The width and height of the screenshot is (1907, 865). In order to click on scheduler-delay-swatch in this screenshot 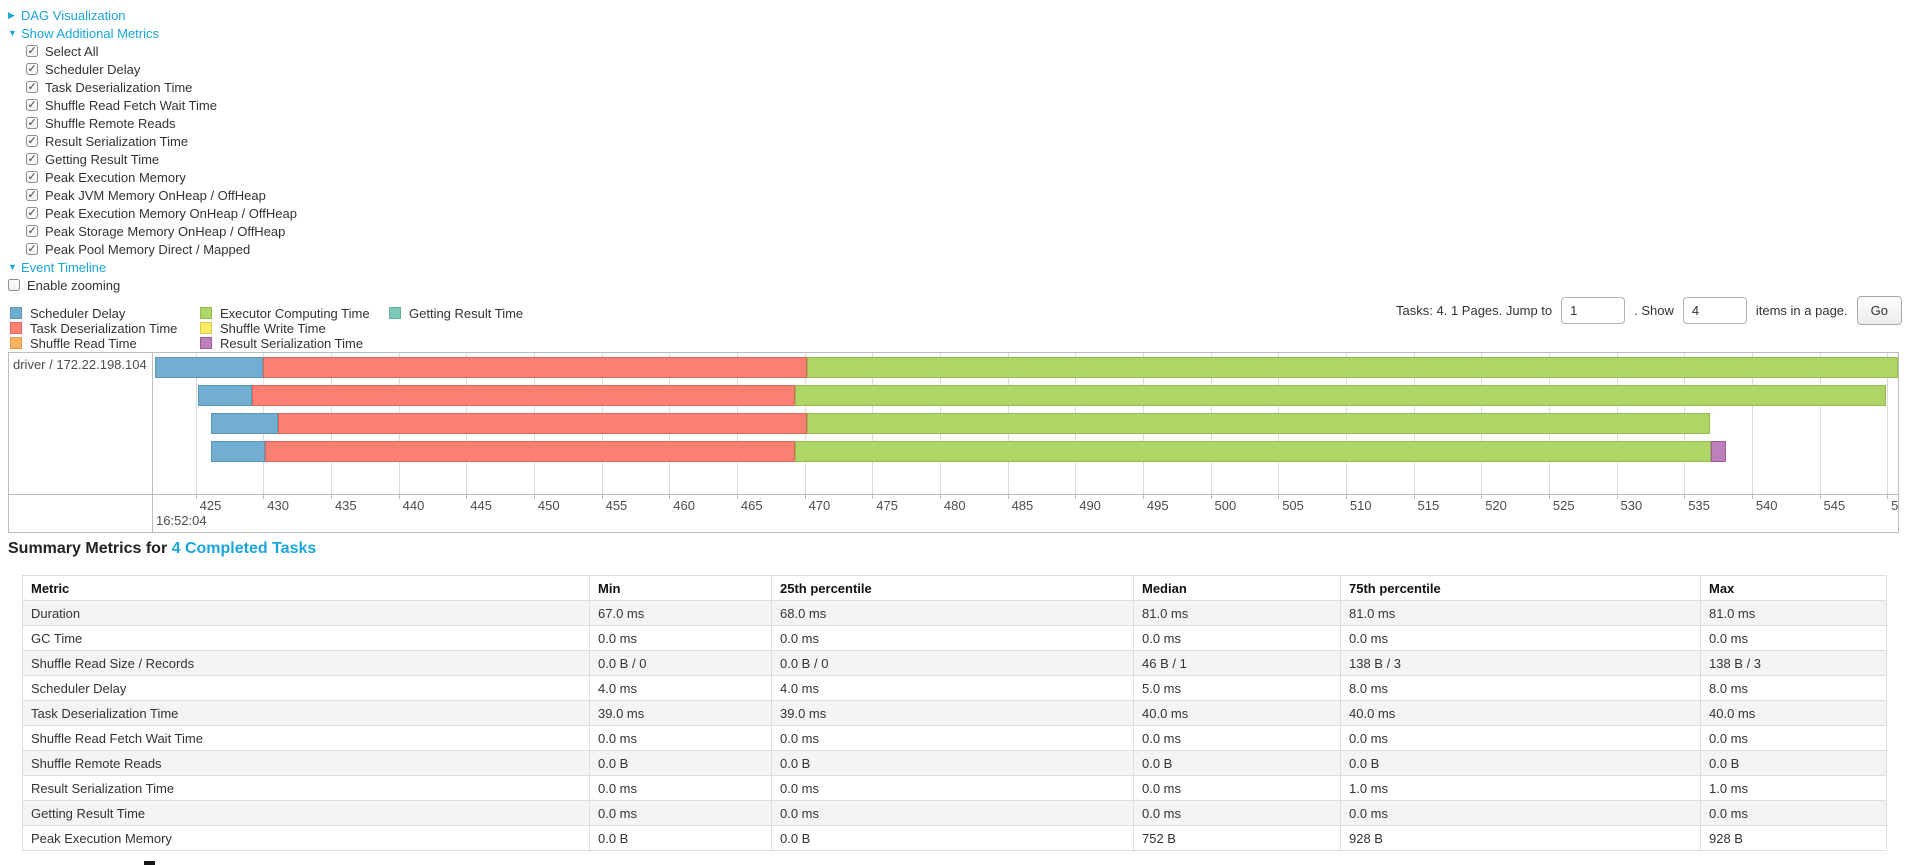, I will do `click(16, 313)`.